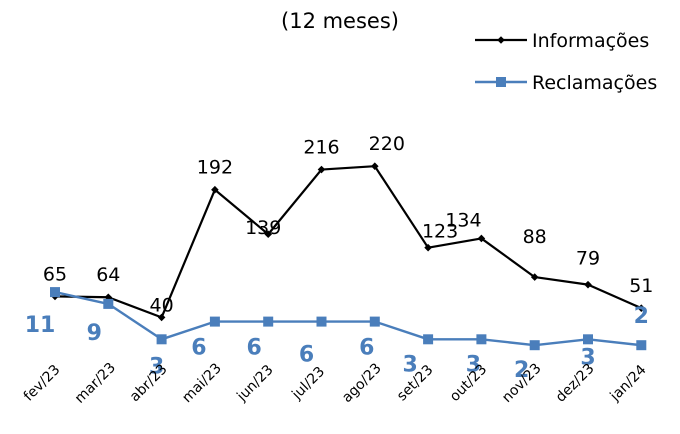  What do you see at coordinates (628, 383) in the screenshot?
I see `x-tick-label: jan/24` at bounding box center [628, 383].